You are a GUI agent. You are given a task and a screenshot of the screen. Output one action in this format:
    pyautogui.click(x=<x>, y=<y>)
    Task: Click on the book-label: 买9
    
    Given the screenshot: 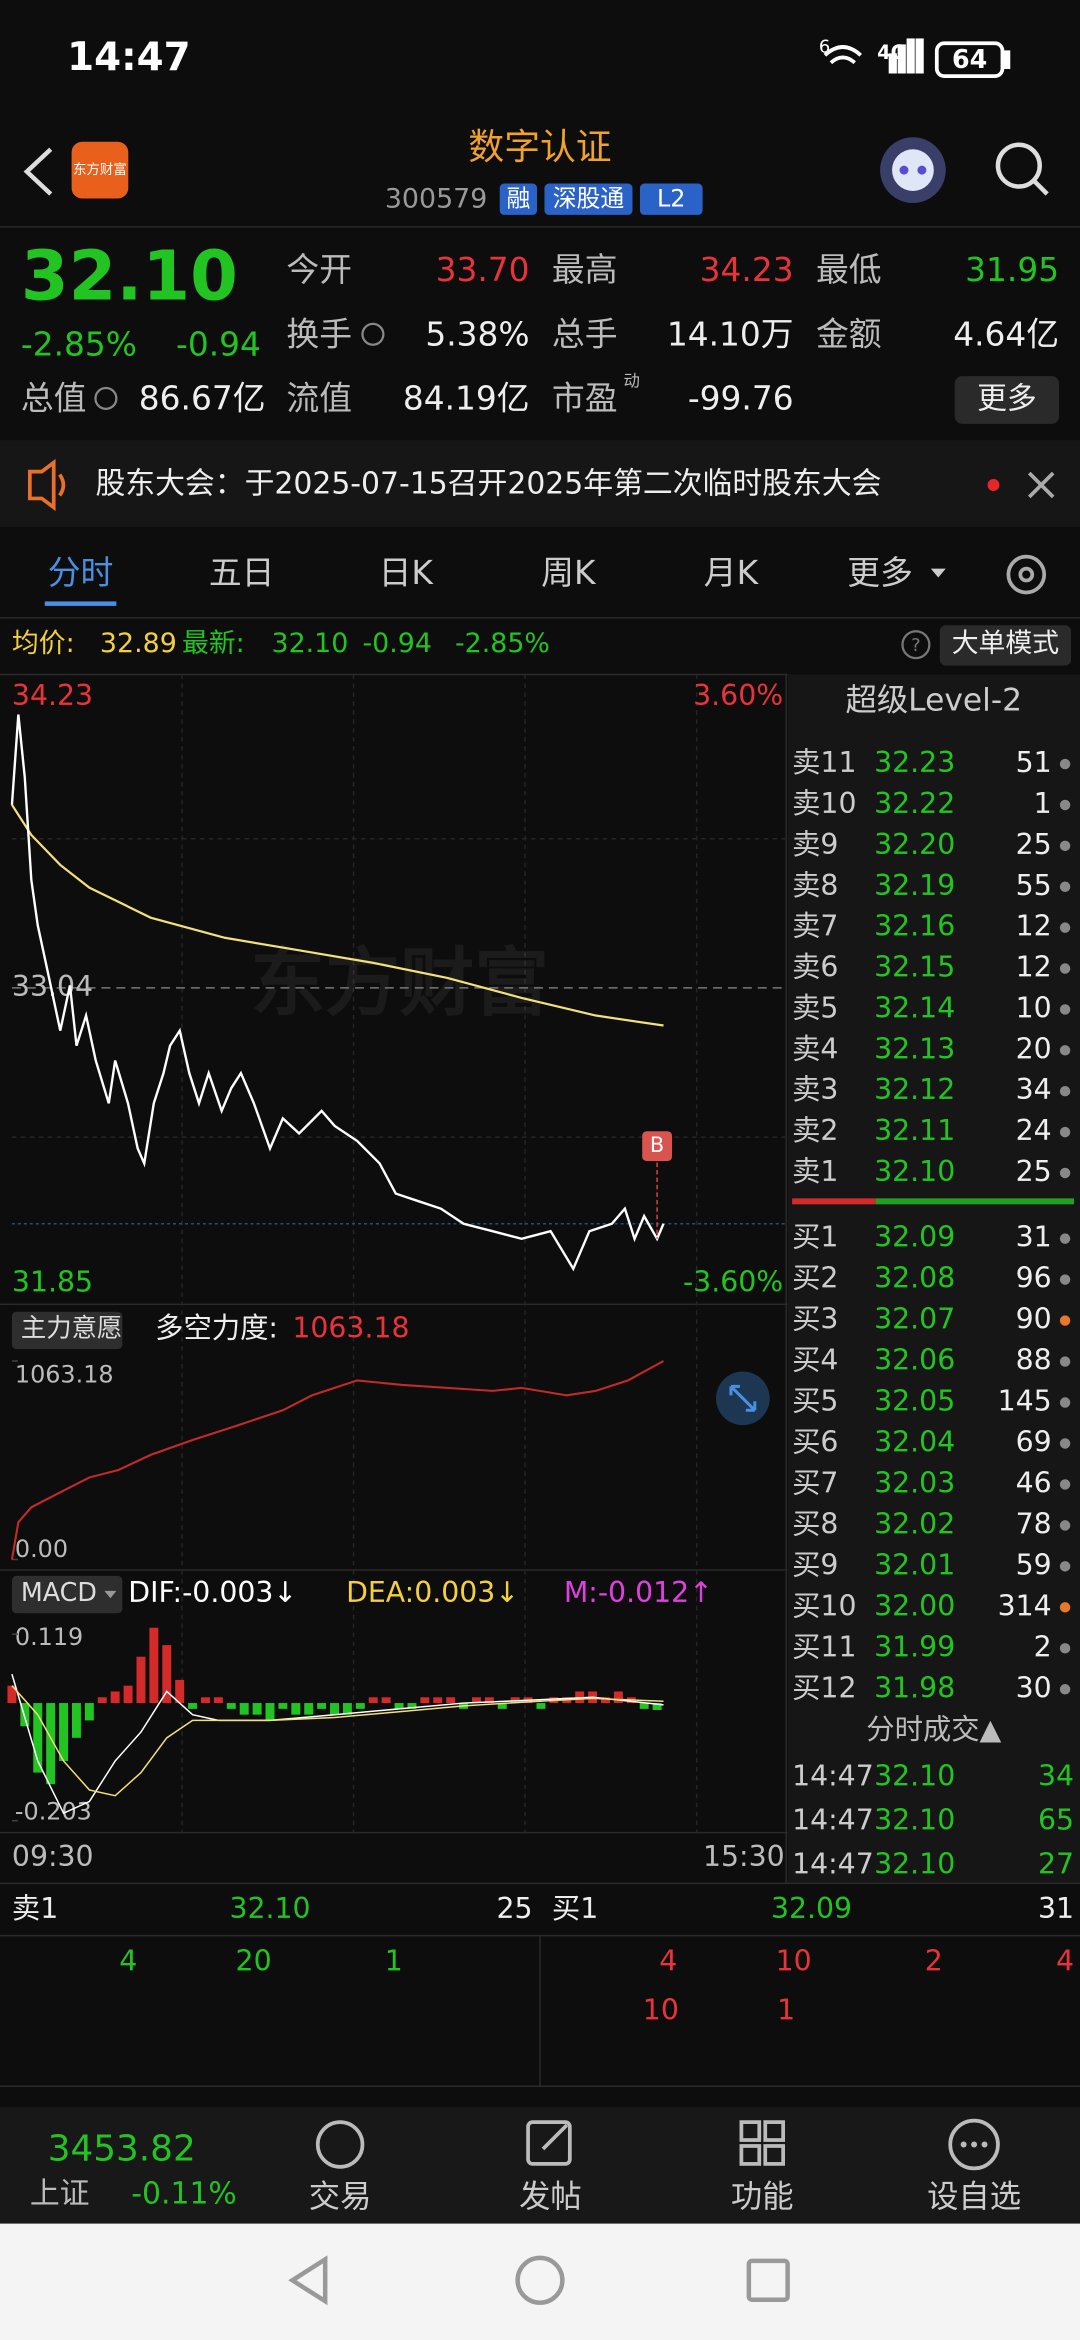 What is the action you would take?
    pyautogui.click(x=815, y=1564)
    